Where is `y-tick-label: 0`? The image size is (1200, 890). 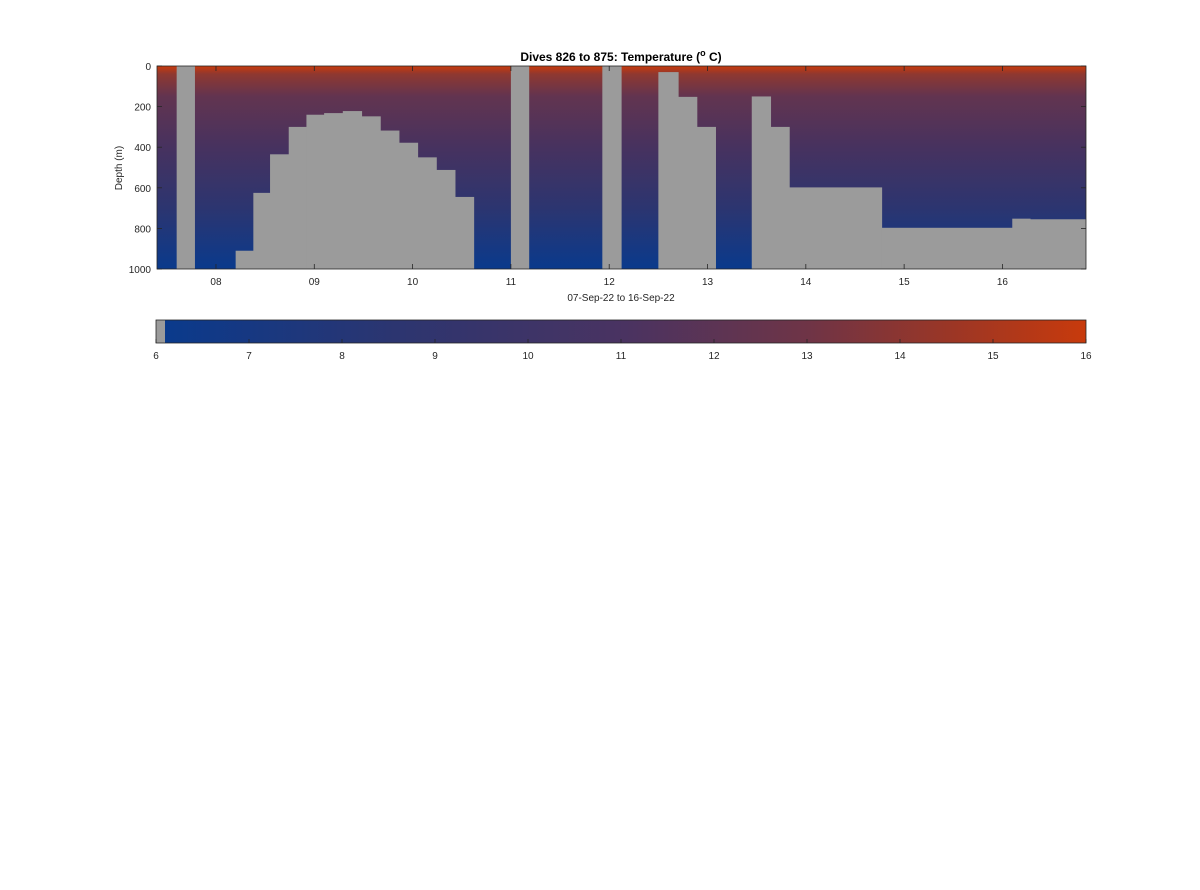 y-tick-label: 0 is located at coordinates (148, 67).